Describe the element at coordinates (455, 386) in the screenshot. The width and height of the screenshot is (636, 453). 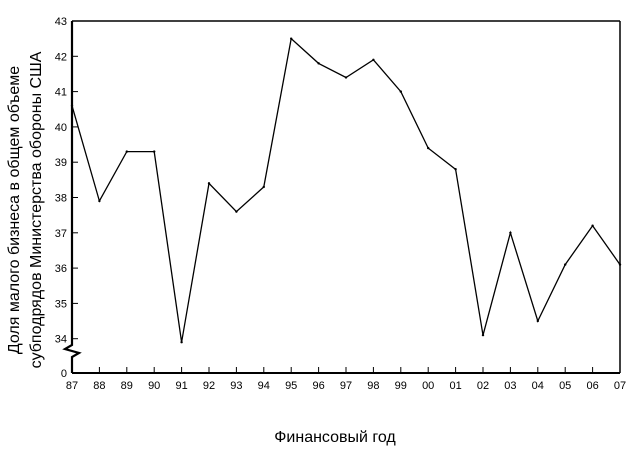
I see `x-tick-label: 01` at that location.